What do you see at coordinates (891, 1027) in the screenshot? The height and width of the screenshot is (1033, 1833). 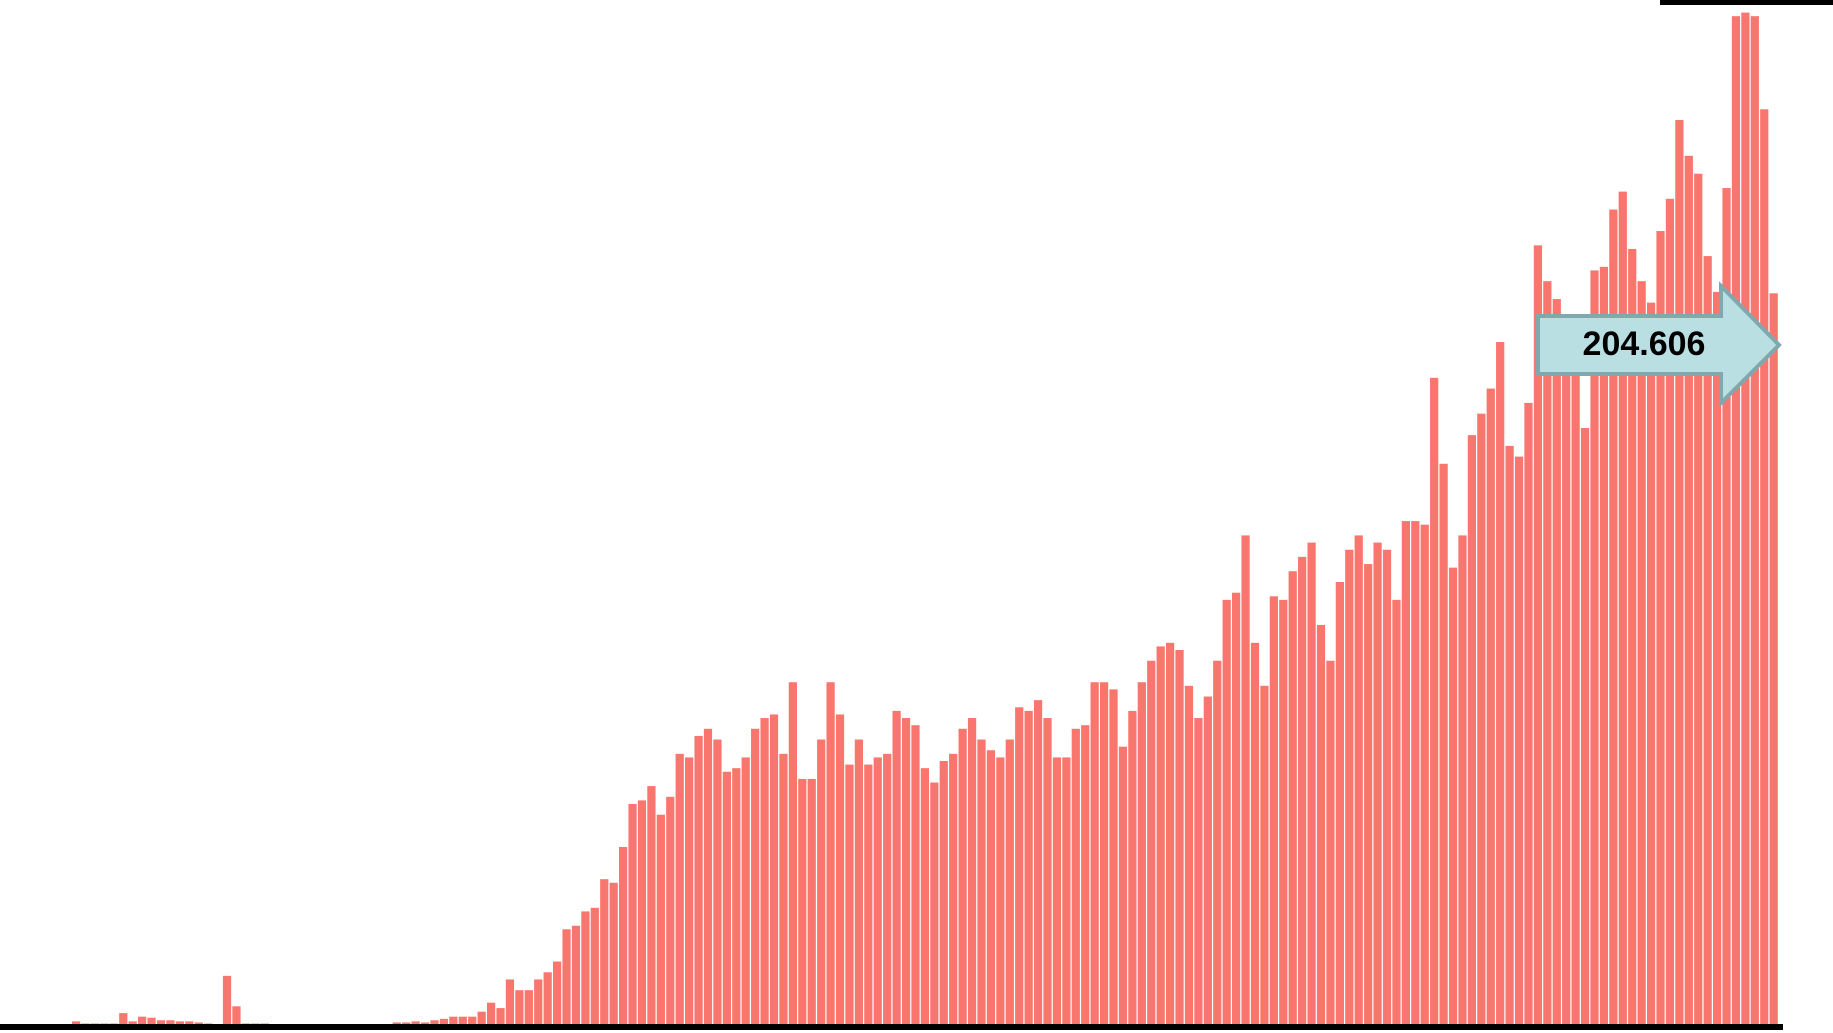 I see `x-axis-line` at bounding box center [891, 1027].